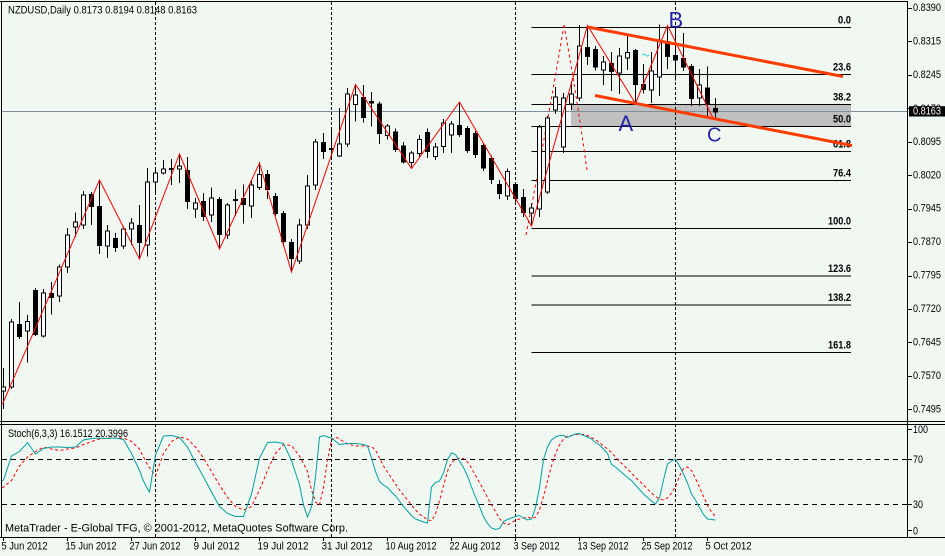 This screenshot has width=945, height=556. Describe the element at coordinates (927, 75) in the screenshot. I see `svg-text: 0.8245` at that location.